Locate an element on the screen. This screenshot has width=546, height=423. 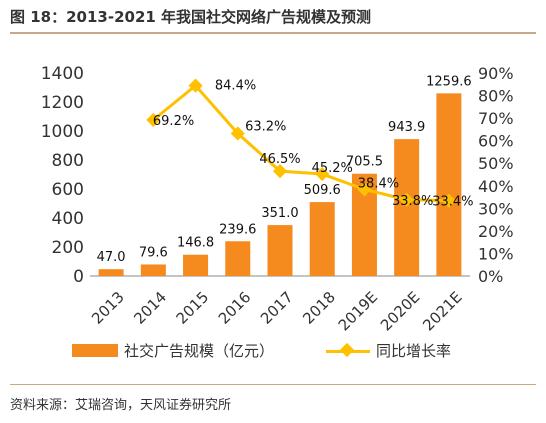
y-right-tick-label: 90% is located at coordinates (496, 73).